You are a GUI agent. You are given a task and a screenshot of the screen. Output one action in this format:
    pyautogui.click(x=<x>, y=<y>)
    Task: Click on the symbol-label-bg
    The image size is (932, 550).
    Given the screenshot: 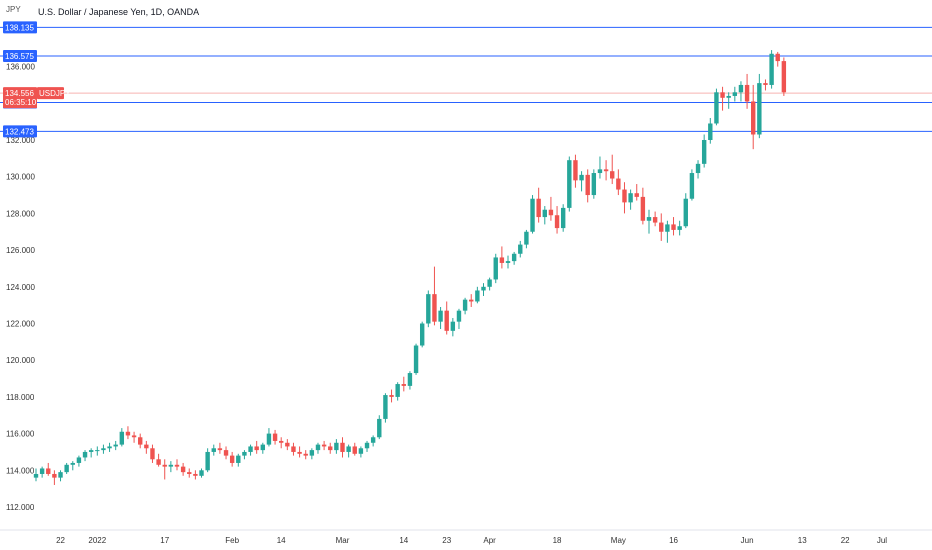 What is the action you would take?
    pyautogui.click(x=50, y=93)
    